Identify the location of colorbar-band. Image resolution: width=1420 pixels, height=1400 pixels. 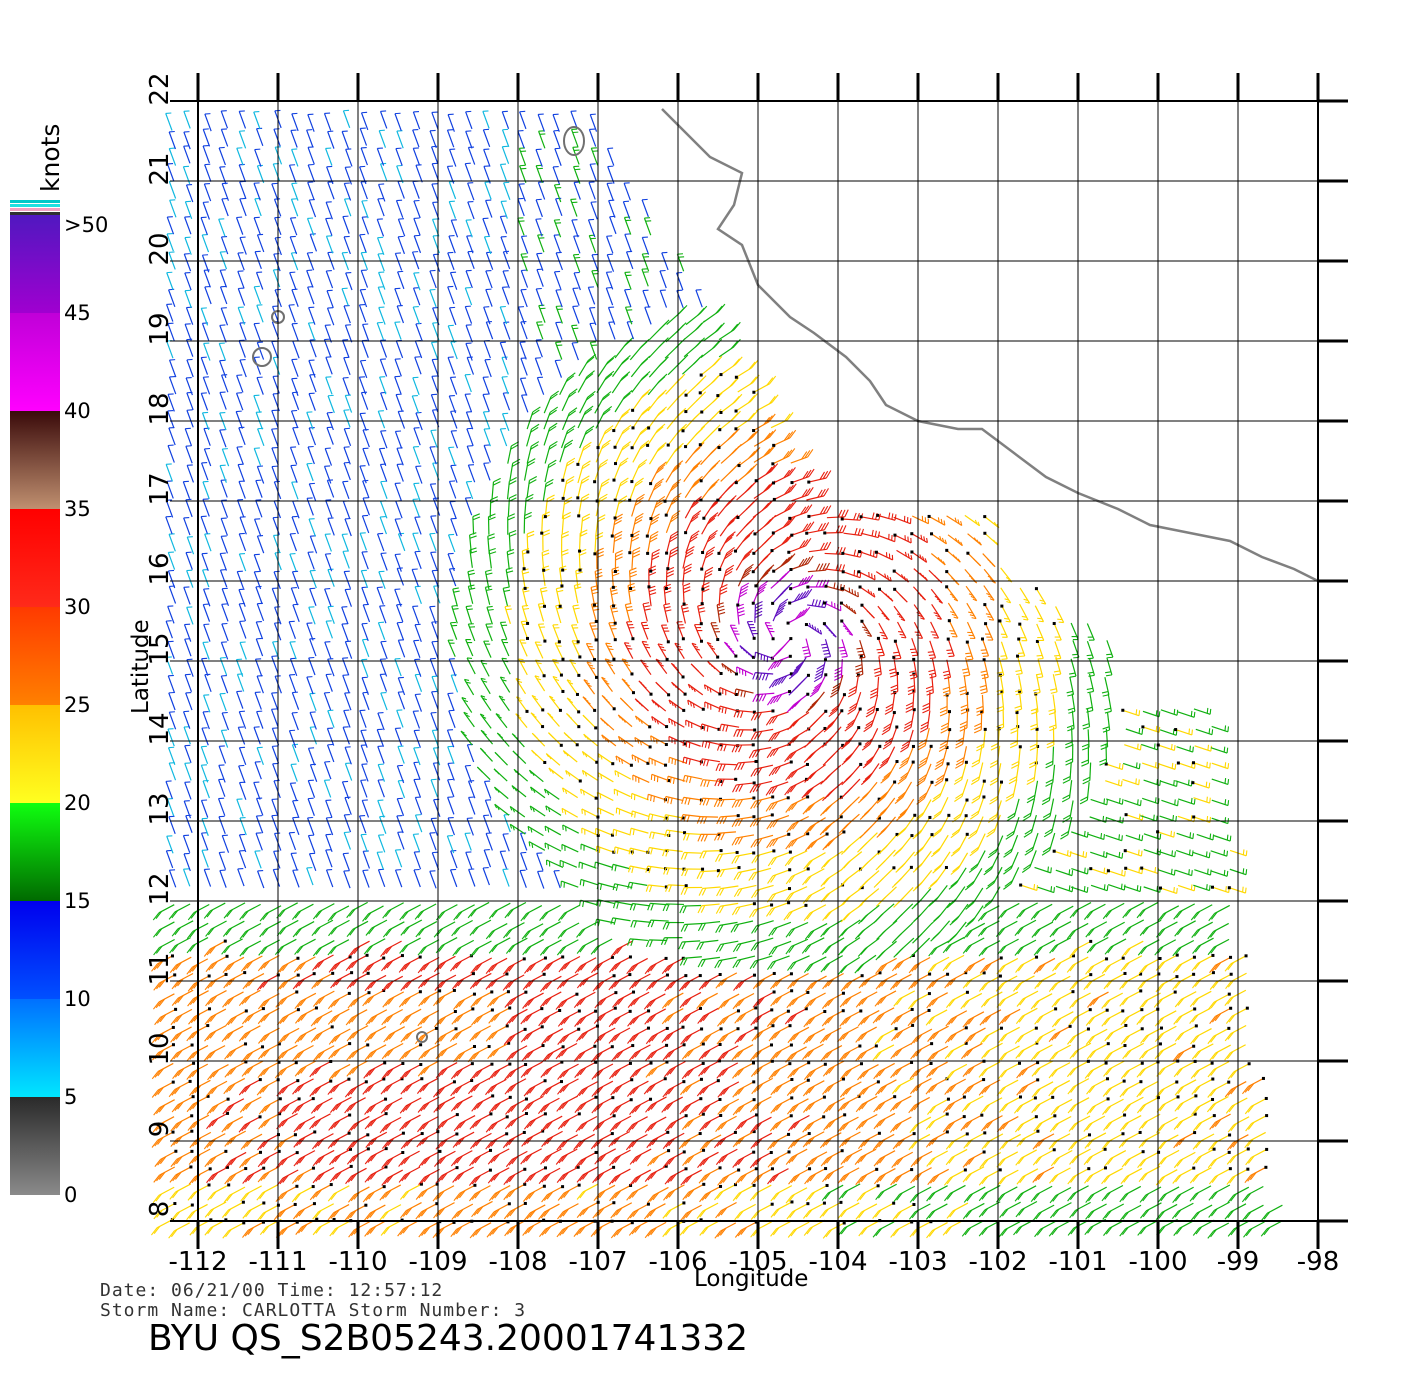
(35, 460).